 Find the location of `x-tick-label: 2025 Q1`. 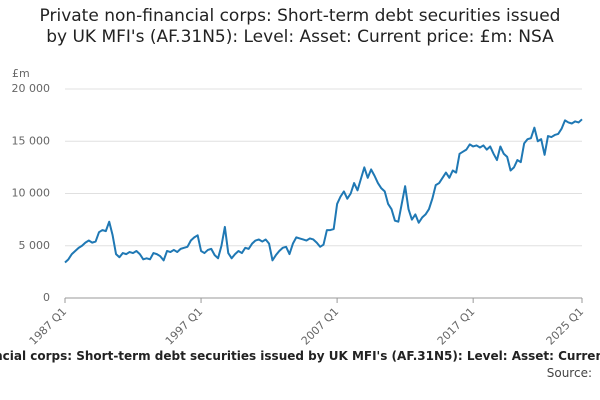

x-tick-label: 2025 Q1 is located at coordinates (565, 326).